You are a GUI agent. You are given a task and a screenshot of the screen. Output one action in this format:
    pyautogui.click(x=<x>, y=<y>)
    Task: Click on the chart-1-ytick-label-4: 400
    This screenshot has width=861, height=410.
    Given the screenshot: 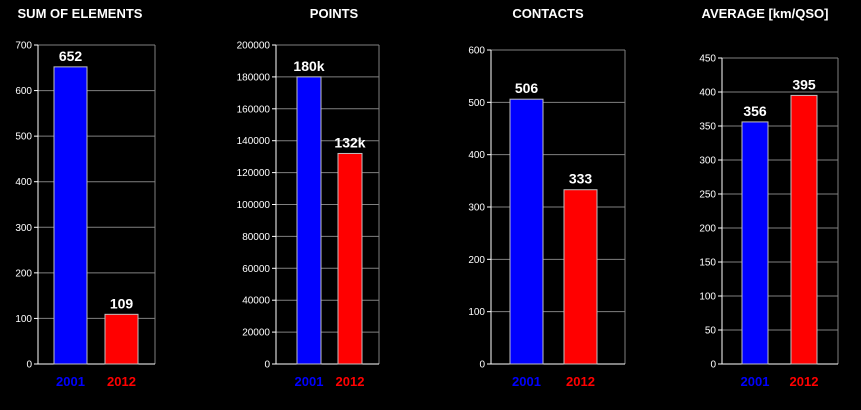 What is the action you would take?
    pyautogui.click(x=23, y=182)
    